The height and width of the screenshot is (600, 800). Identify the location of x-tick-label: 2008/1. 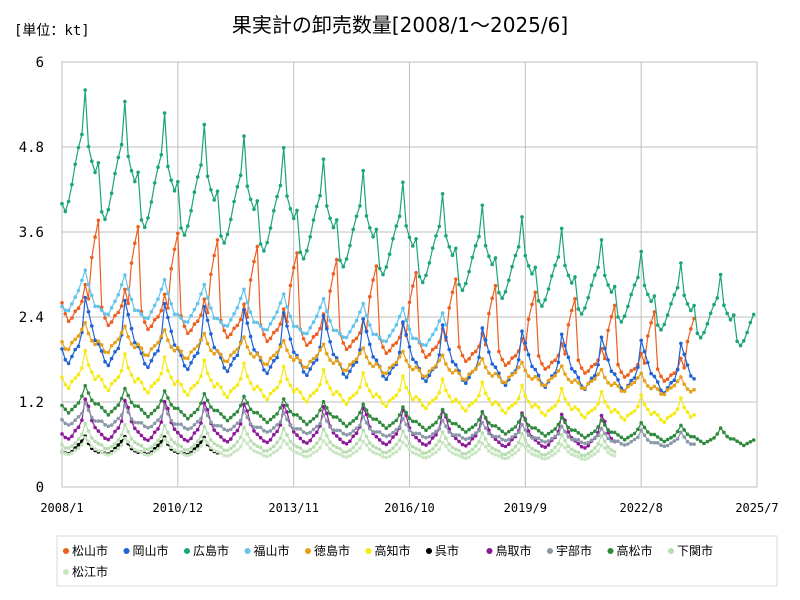
(61, 508).